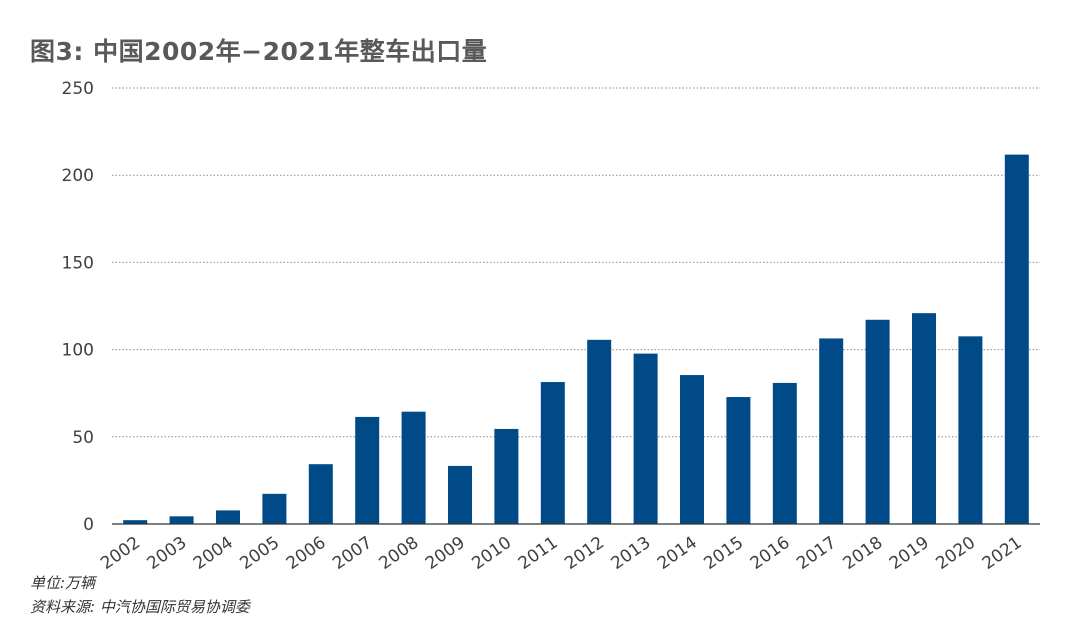 Image resolution: width=1080 pixels, height=634 pixels. Describe the element at coordinates (213, 553) in the screenshot. I see `x-tick-label: 2004` at that location.